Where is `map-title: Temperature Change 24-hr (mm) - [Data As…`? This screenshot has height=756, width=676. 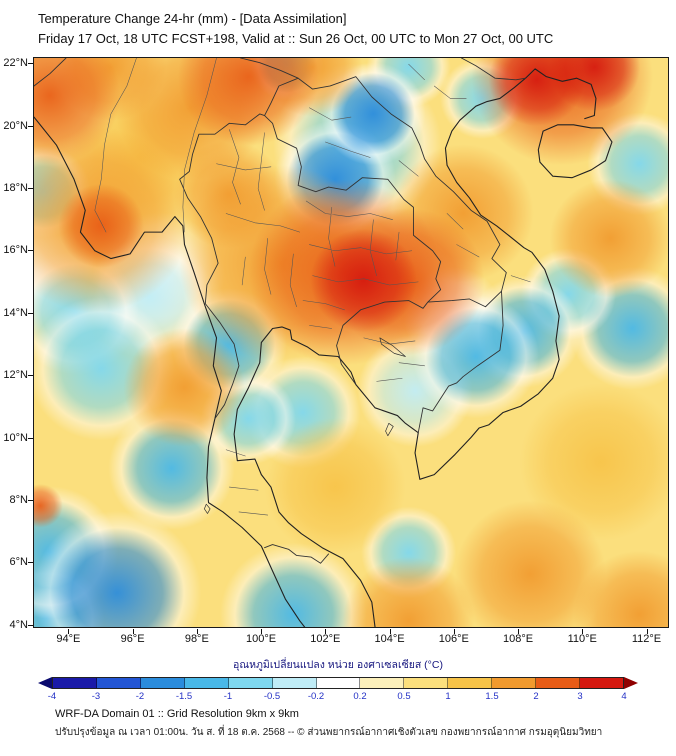
map-title: Temperature Change 24-hr (mm) - [Data As… is located at coordinates (192, 18).